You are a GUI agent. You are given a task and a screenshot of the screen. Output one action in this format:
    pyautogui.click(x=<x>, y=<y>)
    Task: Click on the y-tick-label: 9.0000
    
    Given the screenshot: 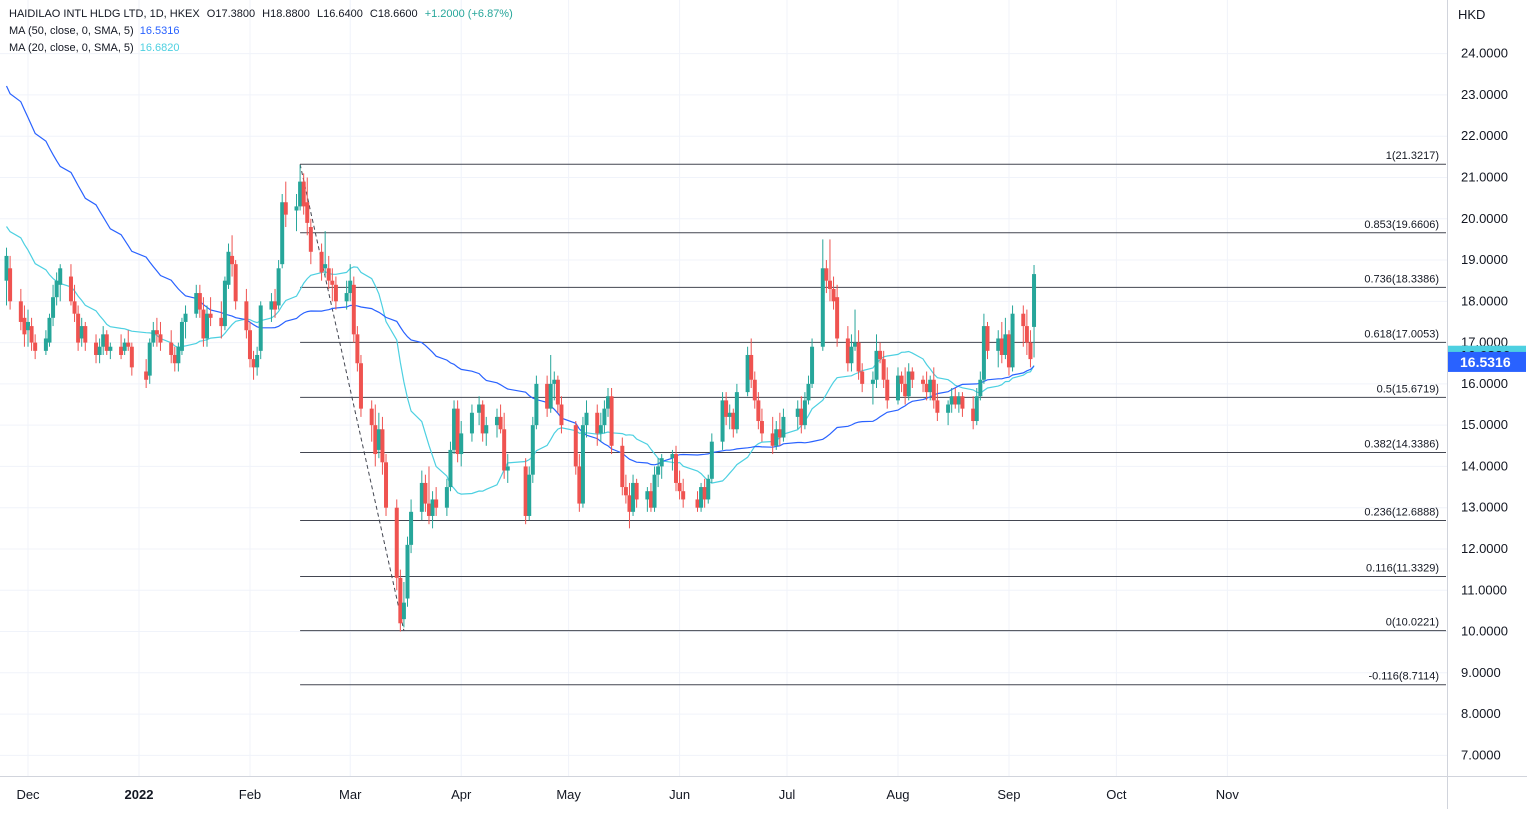 What is the action you would take?
    pyautogui.click(x=1481, y=672)
    